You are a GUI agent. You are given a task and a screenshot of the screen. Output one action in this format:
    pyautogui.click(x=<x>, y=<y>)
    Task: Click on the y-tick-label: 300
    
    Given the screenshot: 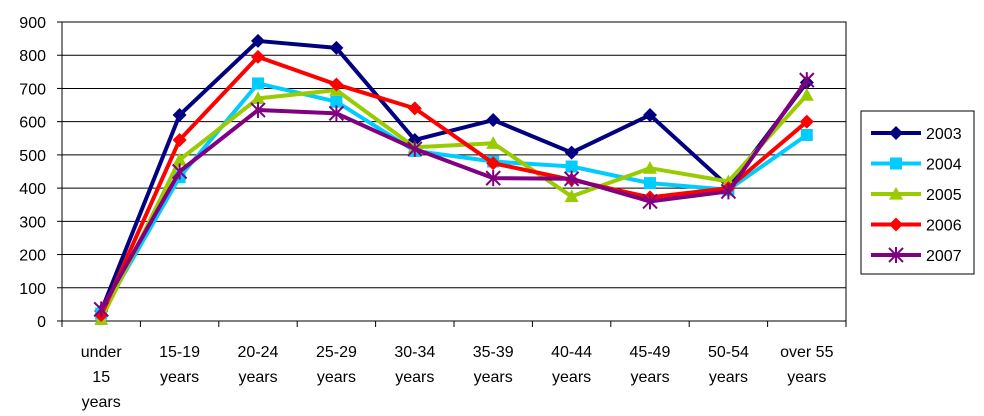 What is the action you would take?
    pyautogui.click(x=32, y=222)
    